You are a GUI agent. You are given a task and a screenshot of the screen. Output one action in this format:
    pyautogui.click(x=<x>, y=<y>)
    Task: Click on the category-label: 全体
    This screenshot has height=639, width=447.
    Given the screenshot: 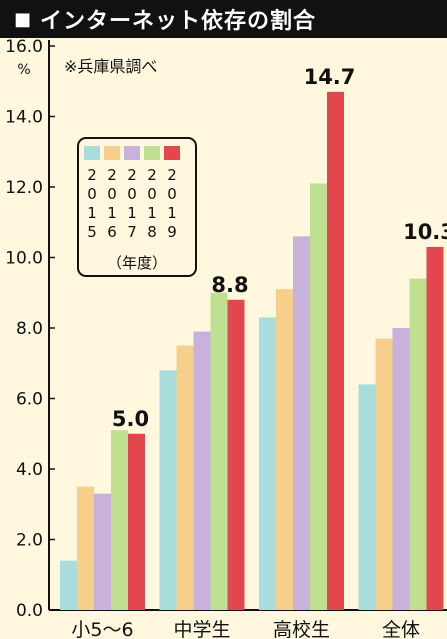 What is the action you would take?
    pyautogui.click(x=401, y=629)
    